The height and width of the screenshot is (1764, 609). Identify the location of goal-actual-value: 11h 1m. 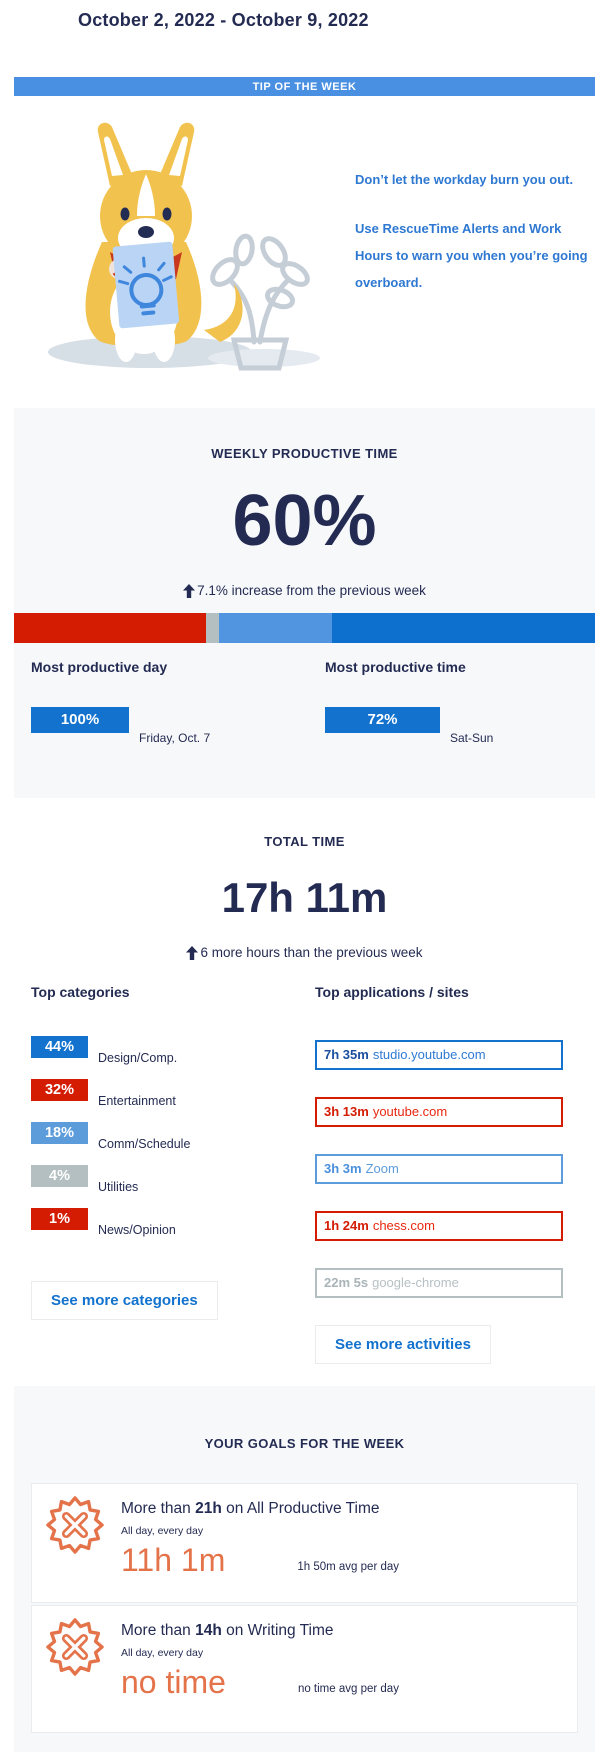
(173, 1560).